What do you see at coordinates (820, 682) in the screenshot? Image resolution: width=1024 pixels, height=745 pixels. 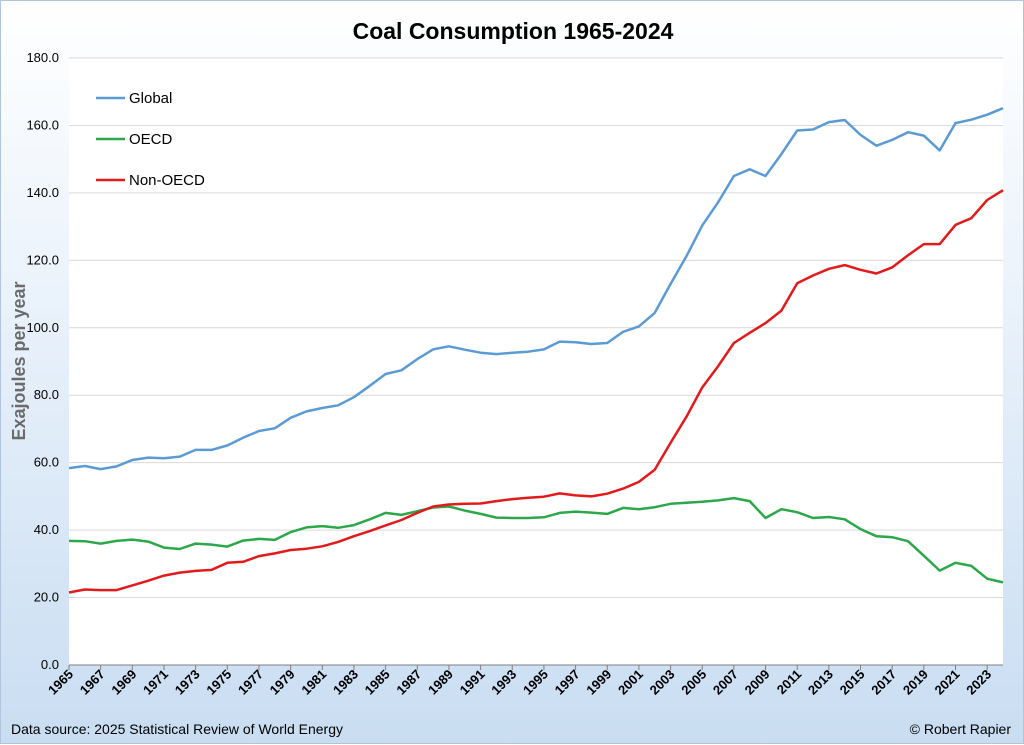 I see `x-tick-label: 2013` at bounding box center [820, 682].